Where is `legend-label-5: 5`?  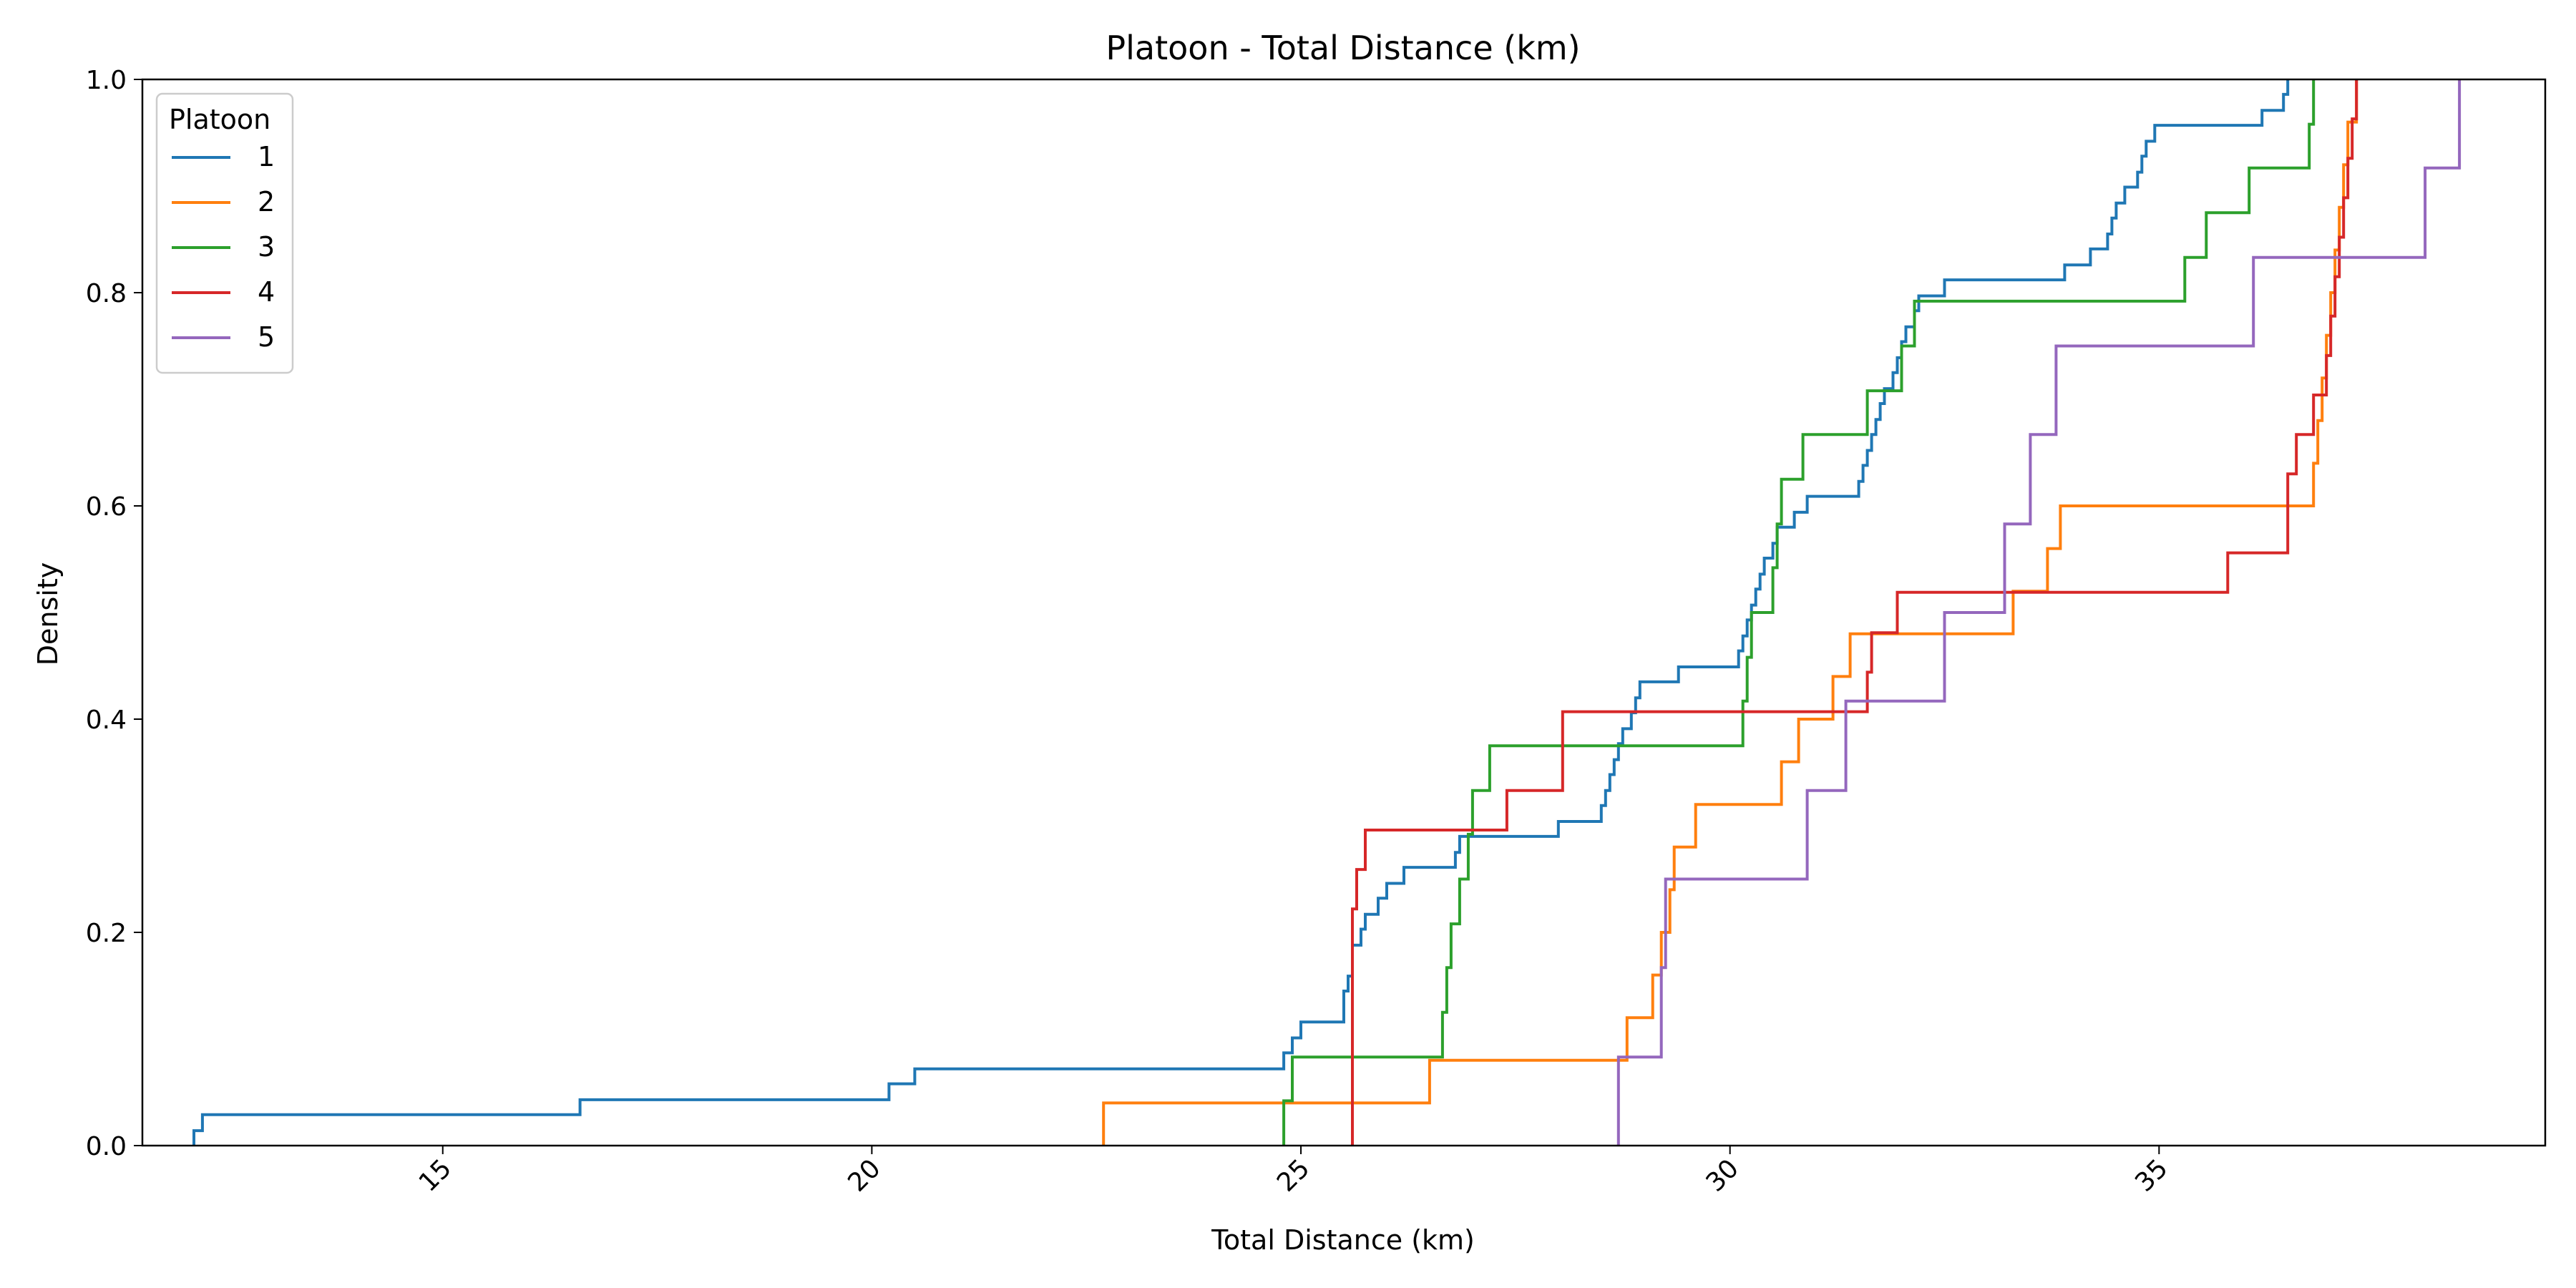
legend-label-5: 5 is located at coordinates (266, 337).